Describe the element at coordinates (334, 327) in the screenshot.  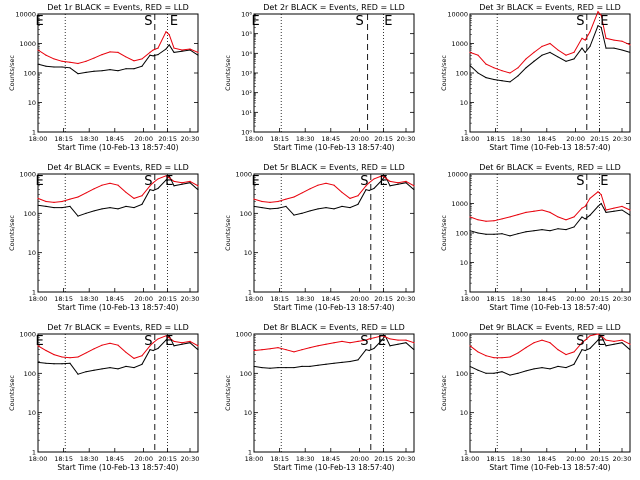
I see `panel-title: Det 8r BLACK = Events, RED = LLD` at that location.